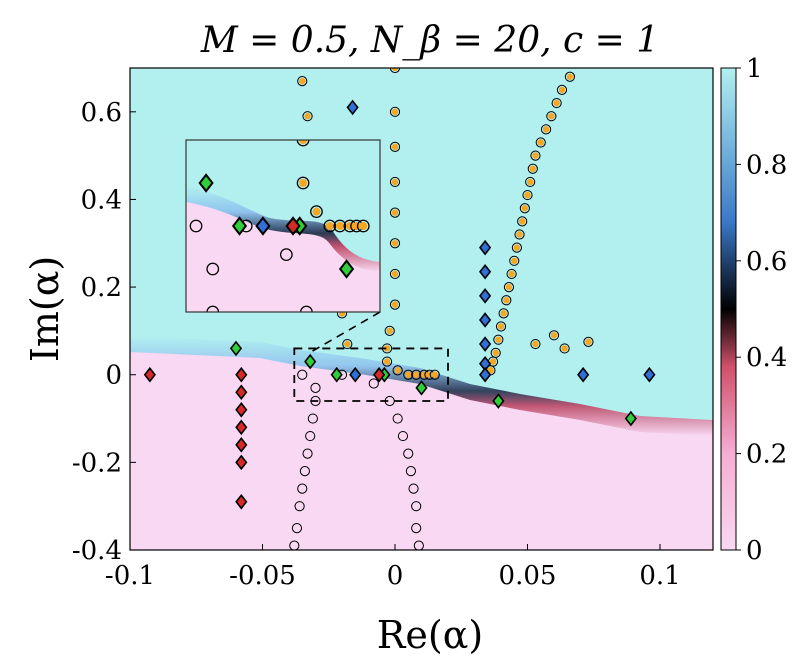 The image size is (793, 670). What do you see at coordinates (113, 376) in the screenshot?
I see `y-tick-label: 0` at bounding box center [113, 376].